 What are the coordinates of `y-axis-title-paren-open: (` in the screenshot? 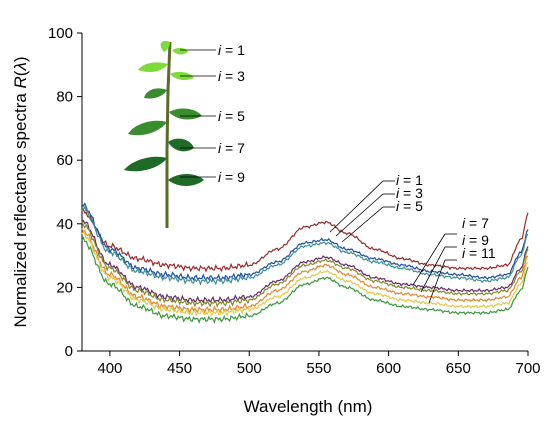 It's located at (20, 73).